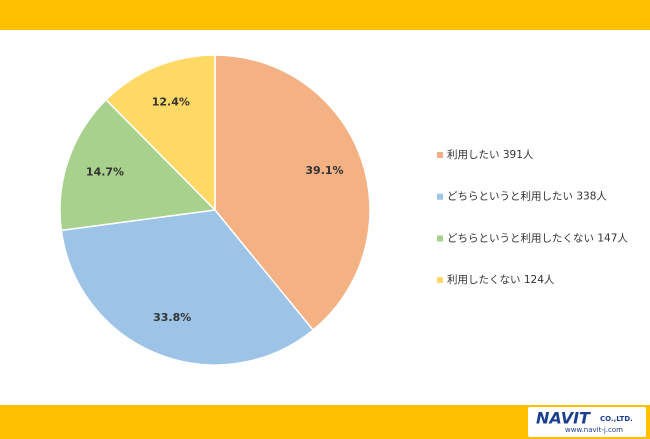 This screenshot has height=439, width=650. Describe the element at coordinates (594, 430) in the screenshot. I see `url: www.navit-j.com` at that location.